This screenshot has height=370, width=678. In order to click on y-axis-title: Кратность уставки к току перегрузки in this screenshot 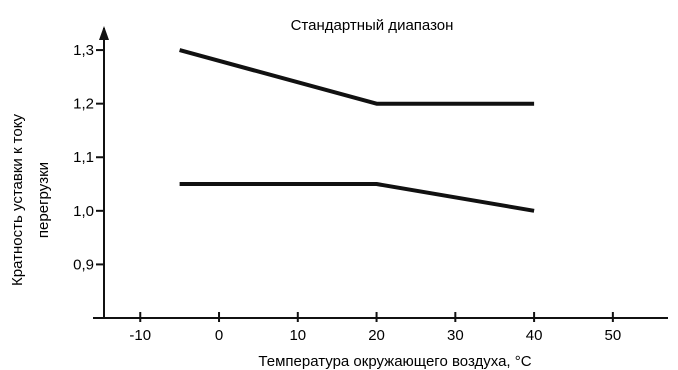, I will do `click(30, 200)`.